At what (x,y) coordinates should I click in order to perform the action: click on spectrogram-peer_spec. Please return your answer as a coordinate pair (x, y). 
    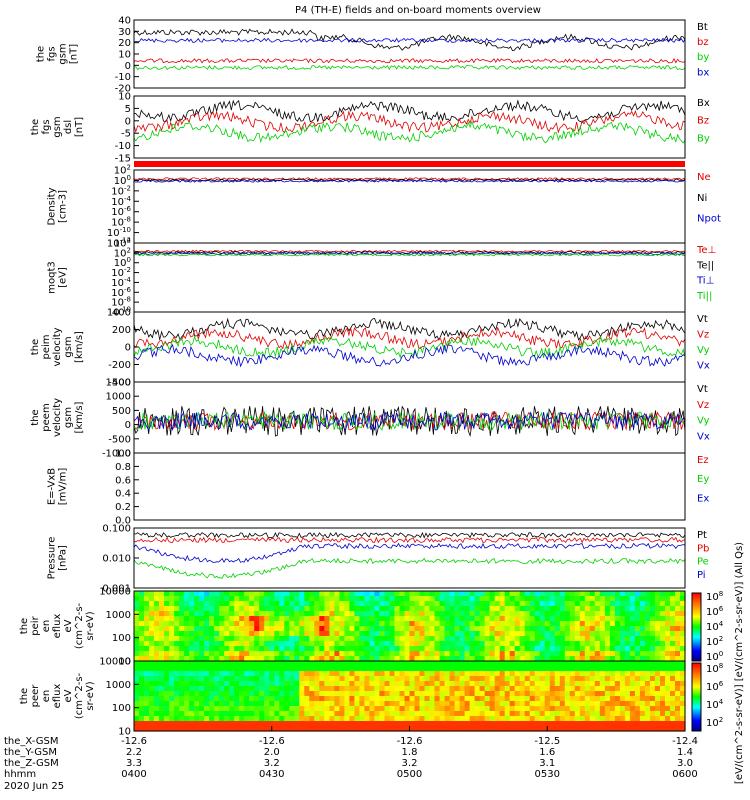
    Looking at the image, I should click on (410, 696).